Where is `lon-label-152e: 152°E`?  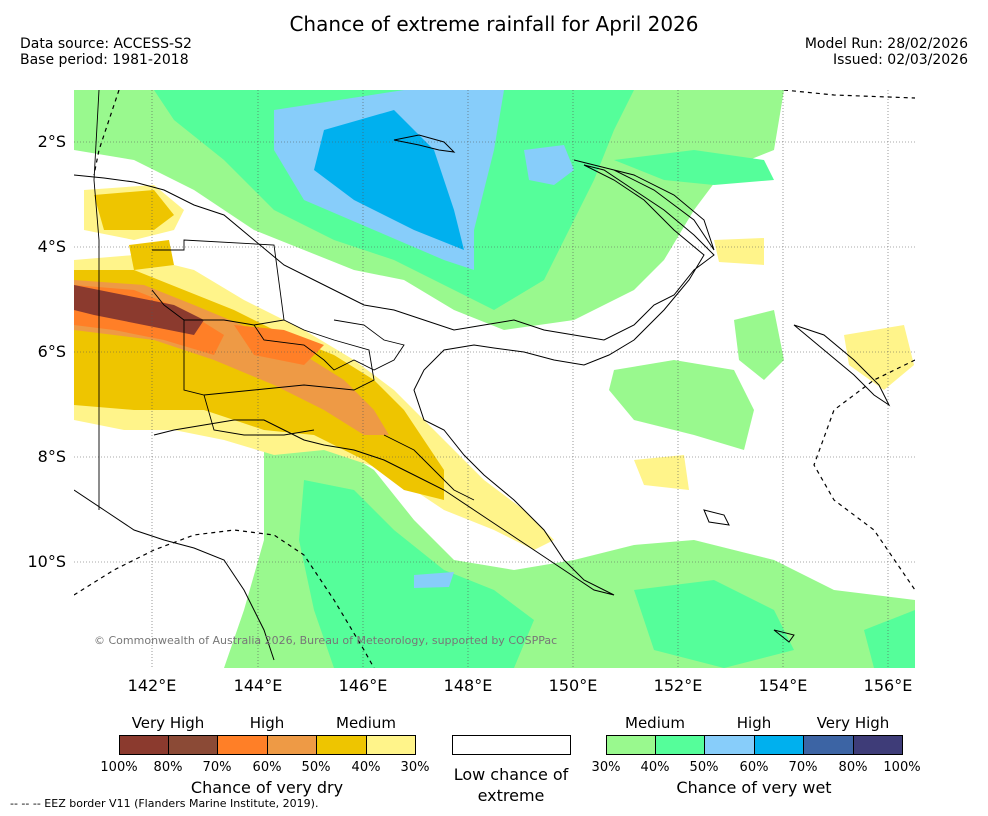
lon-label-152e: 152°E is located at coordinates (678, 685).